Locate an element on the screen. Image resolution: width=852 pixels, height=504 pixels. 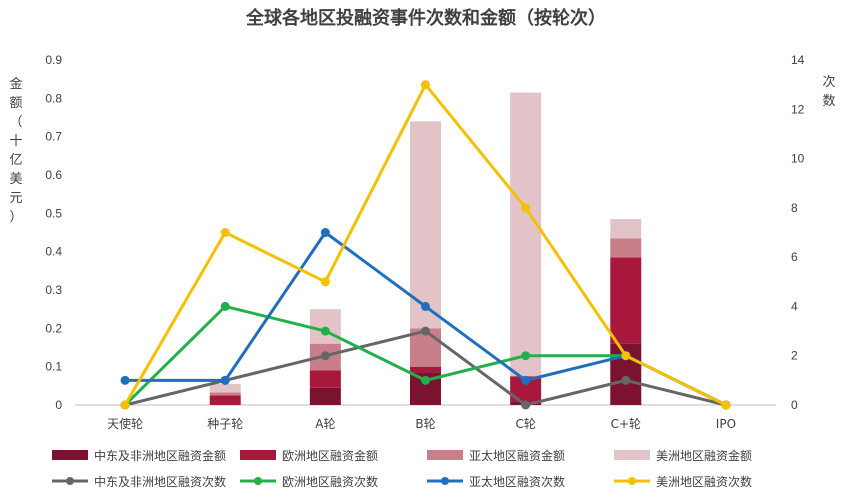
legend-label: 美洲地区融资金额 is located at coordinates (704, 455).